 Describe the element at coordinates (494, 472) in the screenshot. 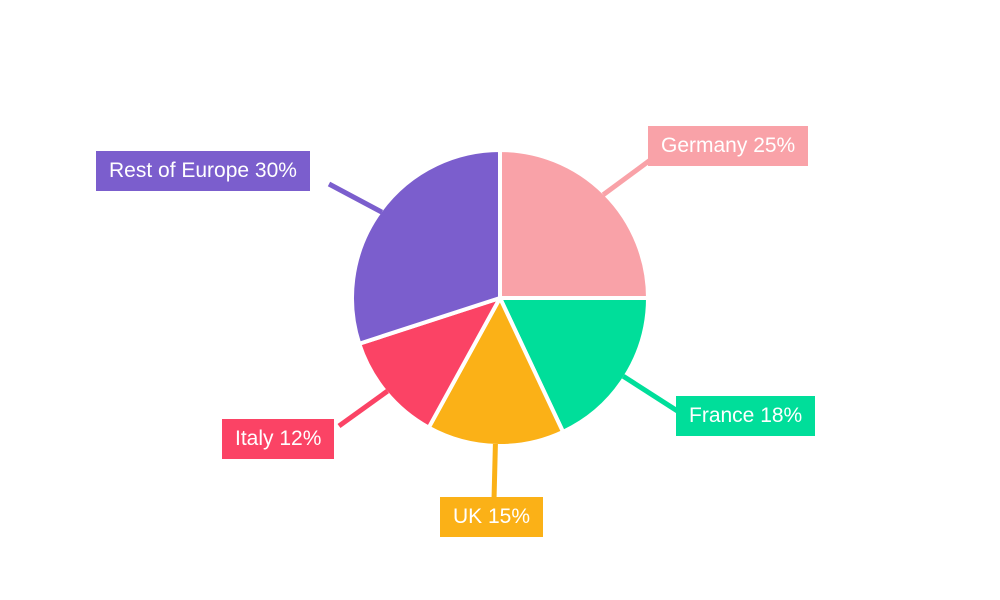

I see `leader-line-uk` at that location.